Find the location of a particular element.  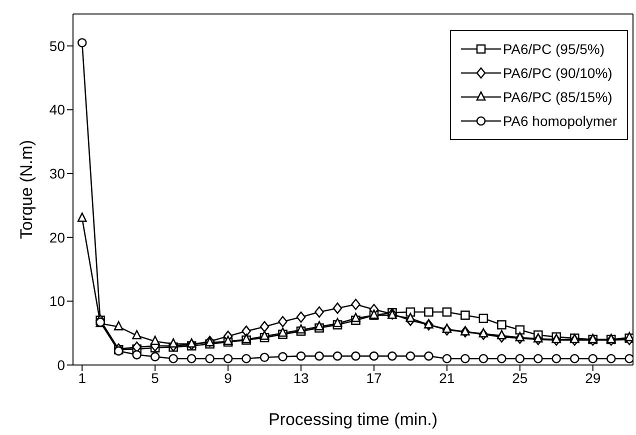

x-tick-label: 13 is located at coordinates (301, 378).